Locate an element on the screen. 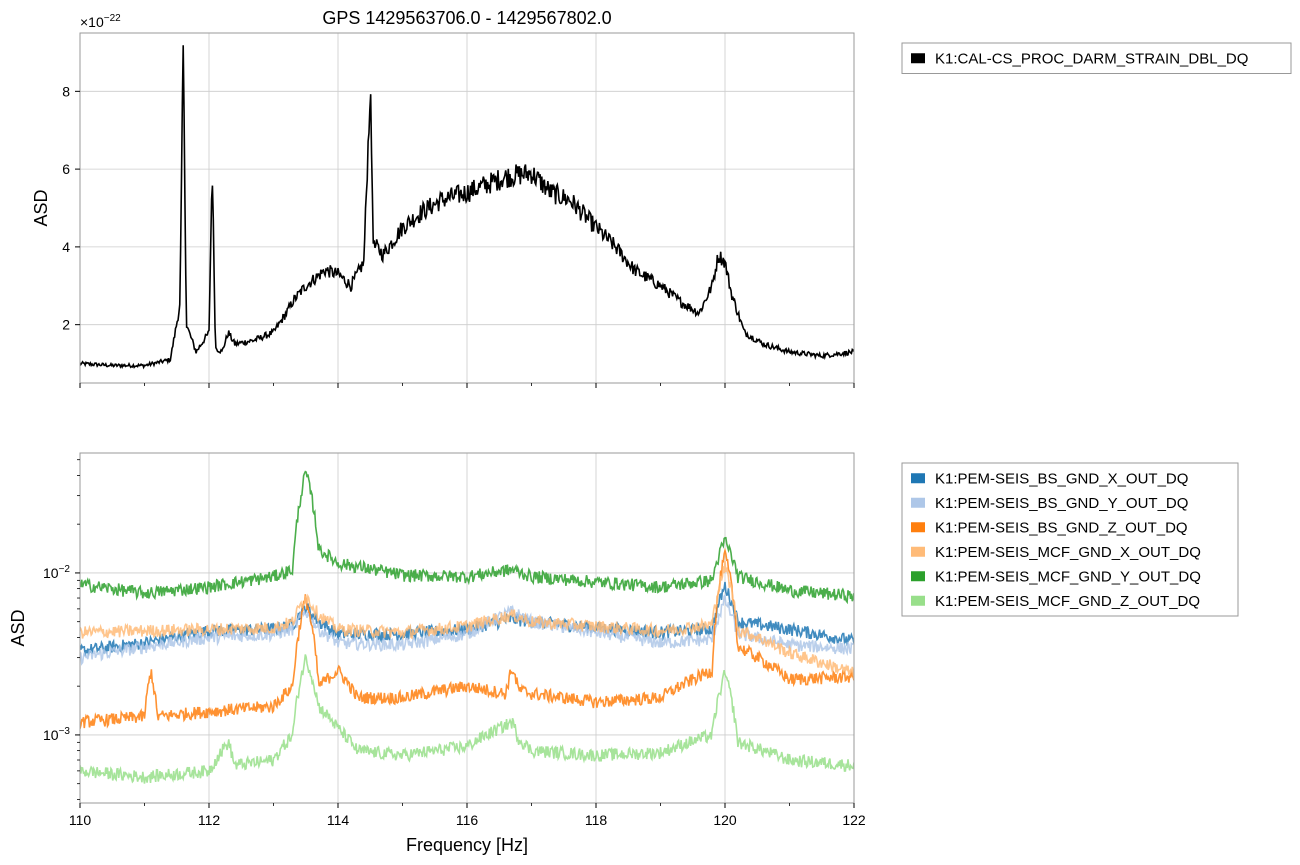  bottom-x-tick-label: 112 is located at coordinates (209, 820).